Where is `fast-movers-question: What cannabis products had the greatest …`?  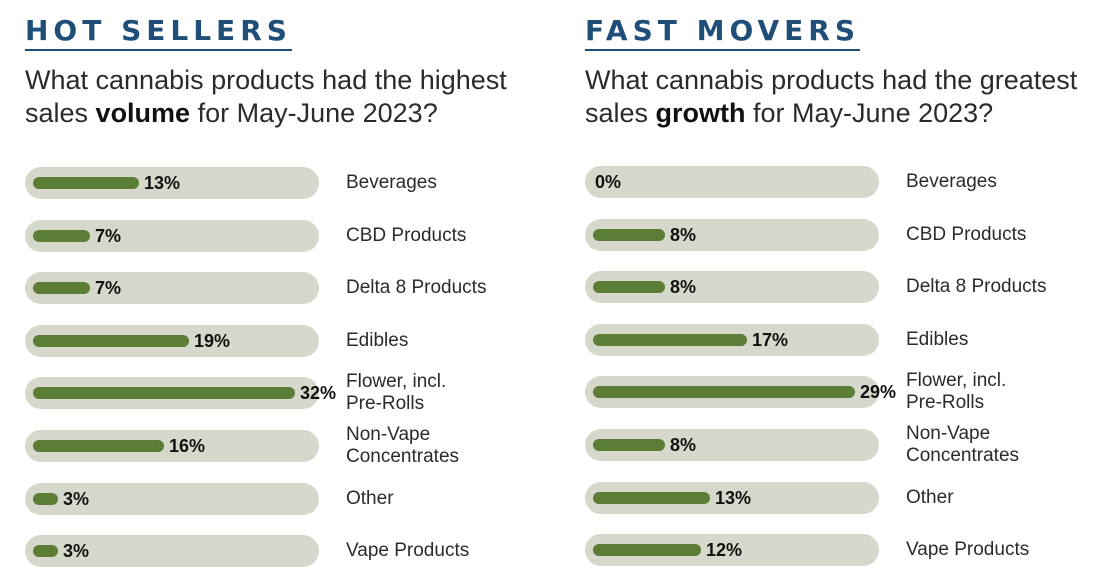
fast-movers-question: What cannabis products had the greatest … is located at coordinates (848, 97).